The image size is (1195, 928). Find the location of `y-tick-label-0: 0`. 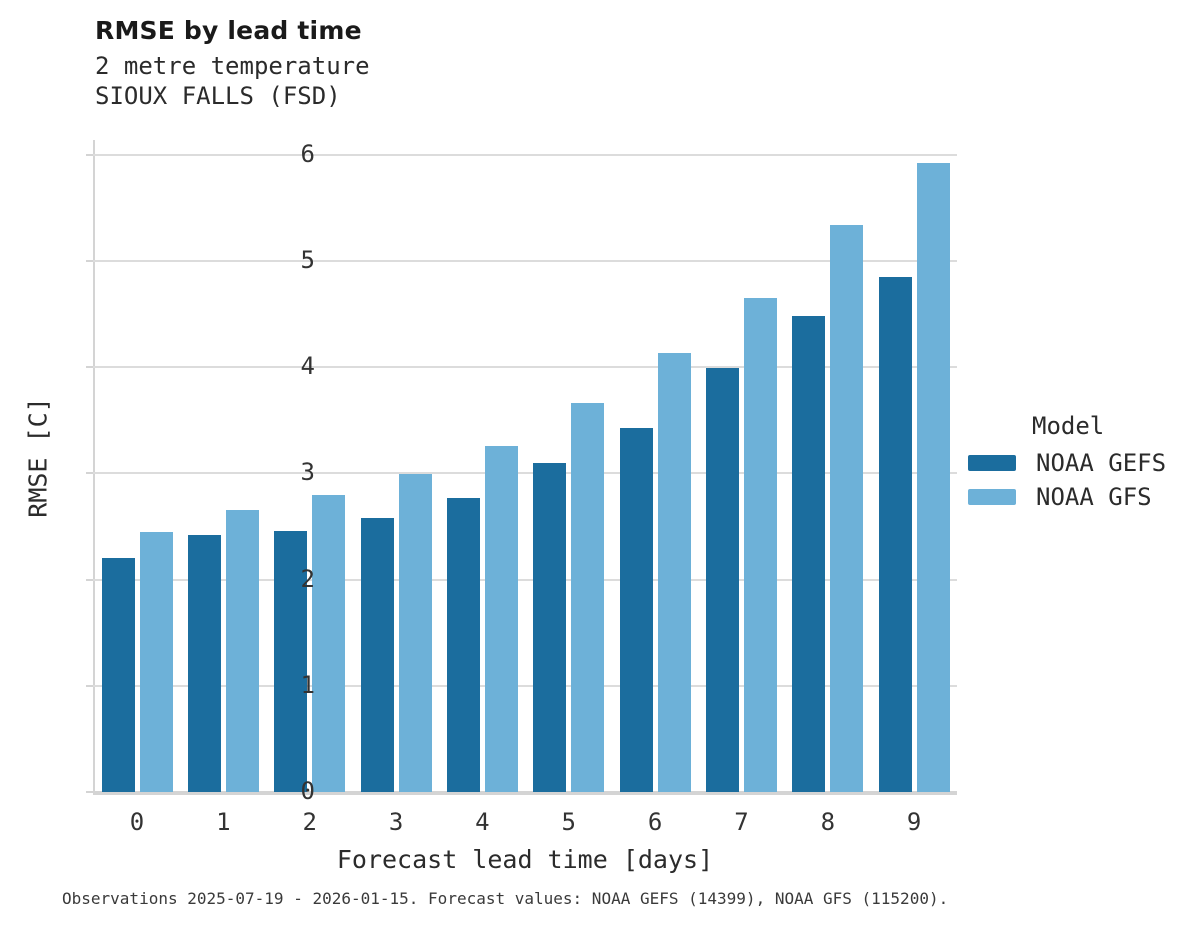

y-tick-label-0: 0 is located at coordinates (307, 791).